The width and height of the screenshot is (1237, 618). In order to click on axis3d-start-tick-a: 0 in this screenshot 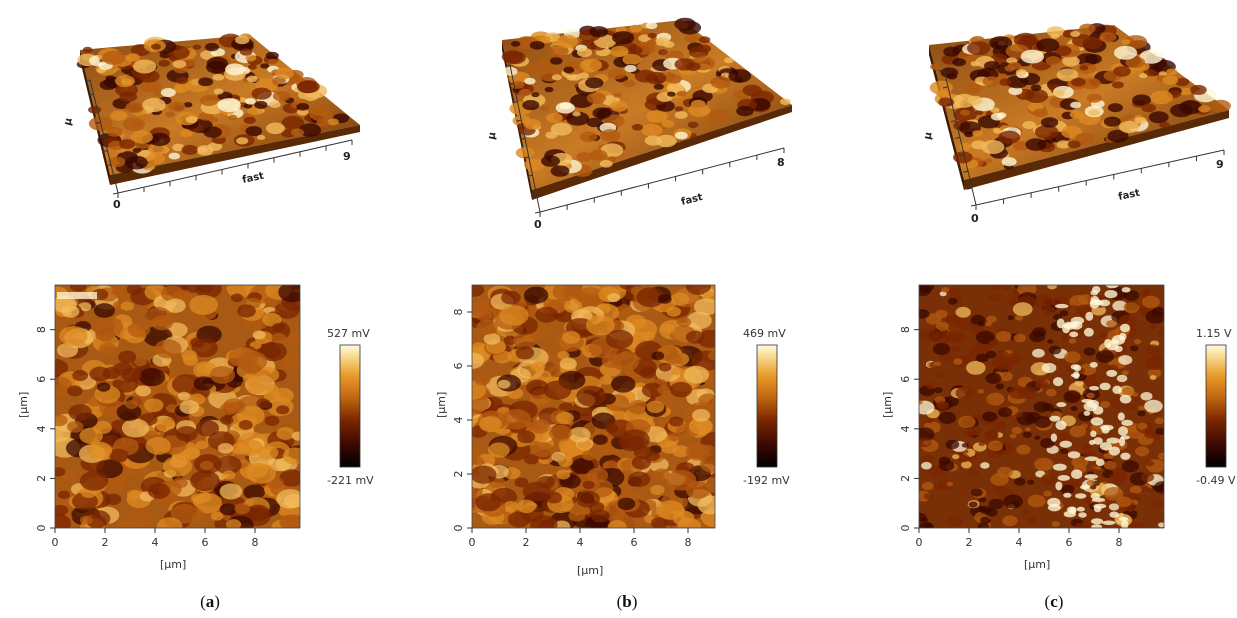, I will do `click(117, 204)`.